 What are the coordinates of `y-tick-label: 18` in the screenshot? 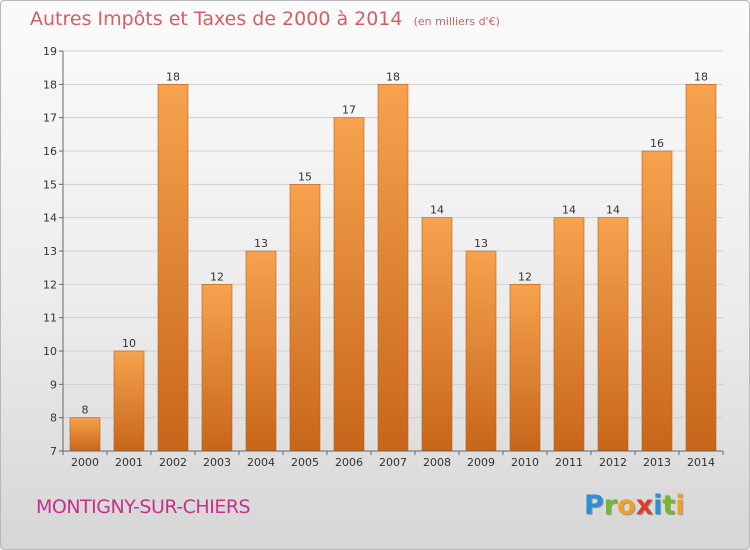 It's located at (50, 84).